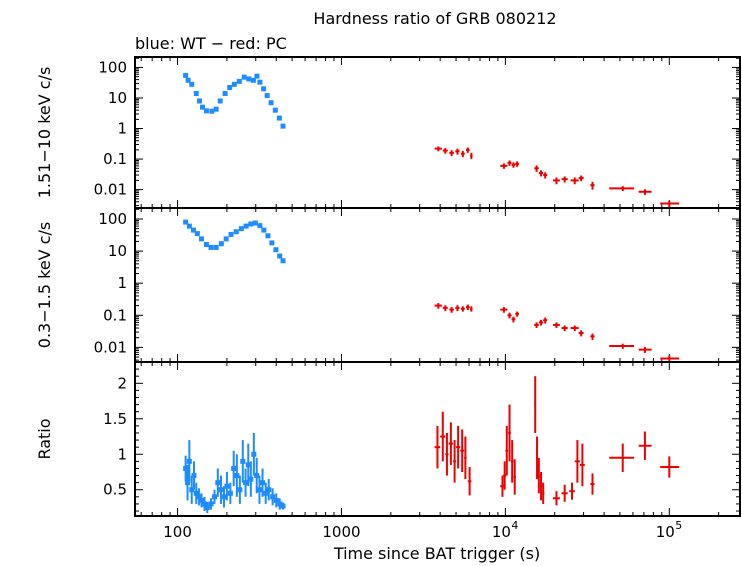  Describe the element at coordinates (44, 133) in the screenshot. I see `y-axis-label: 1.51−10 keV c/s` at that location.